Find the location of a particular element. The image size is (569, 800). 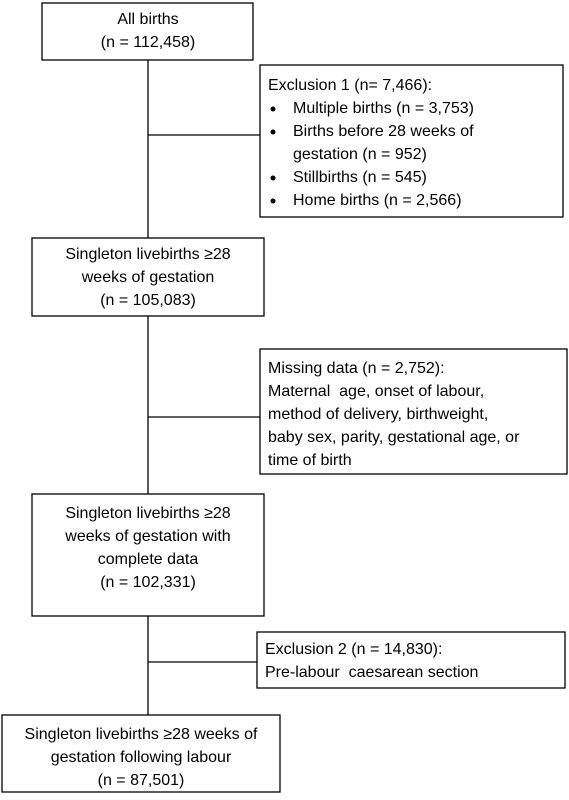

exclusion-text: baby sex, parity, gestational age, or is located at coordinates (394, 437).